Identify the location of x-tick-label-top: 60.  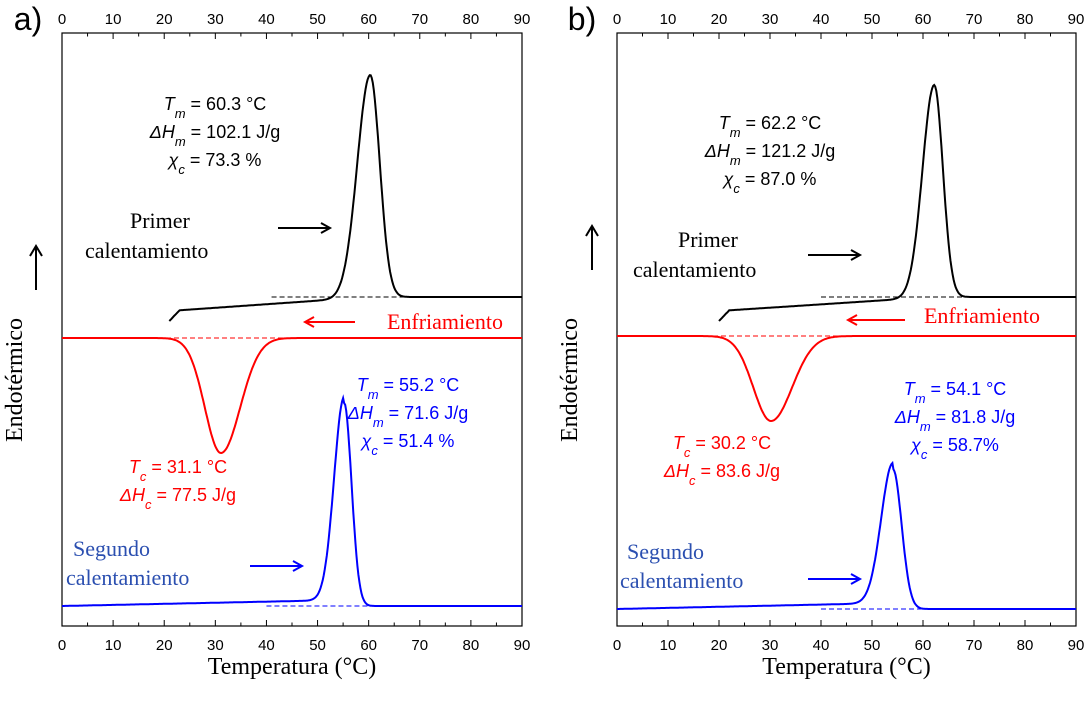
(923, 19).